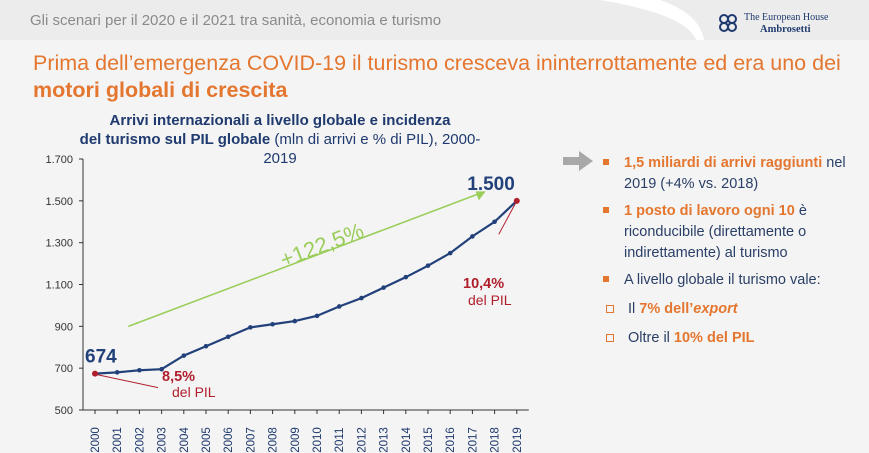  What do you see at coordinates (140, 440) in the screenshot?
I see `x-tick-label: 2002` at bounding box center [140, 440].